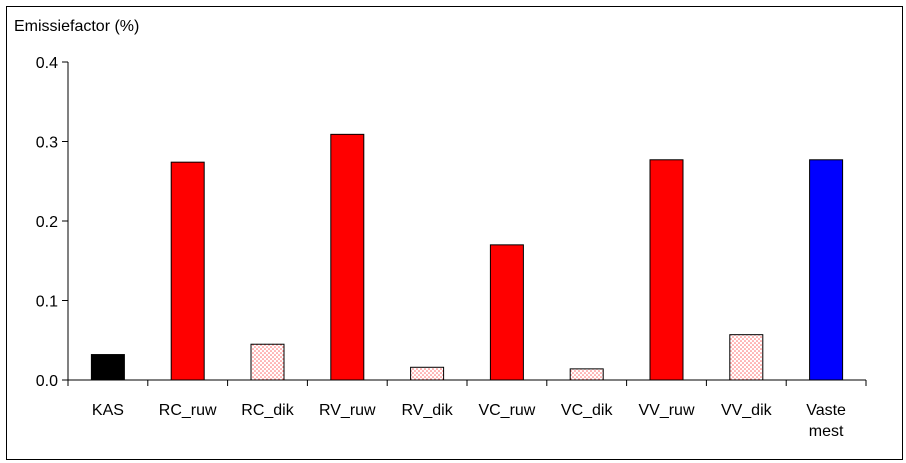  I want to click on y-tick-label: 0.4, so click(47, 63).